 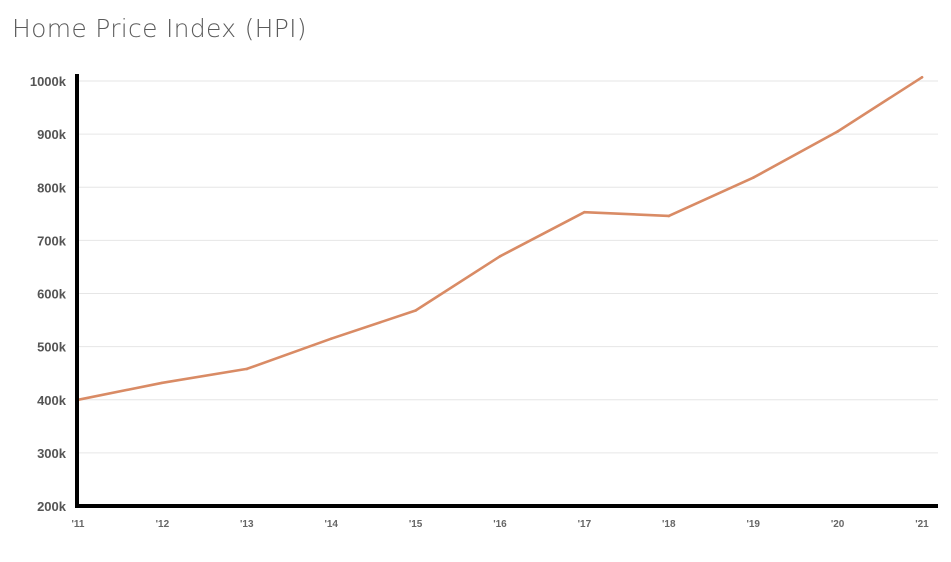 What do you see at coordinates (159, 28) in the screenshot?
I see `chart-title: Home Price Index (HPI)` at bounding box center [159, 28].